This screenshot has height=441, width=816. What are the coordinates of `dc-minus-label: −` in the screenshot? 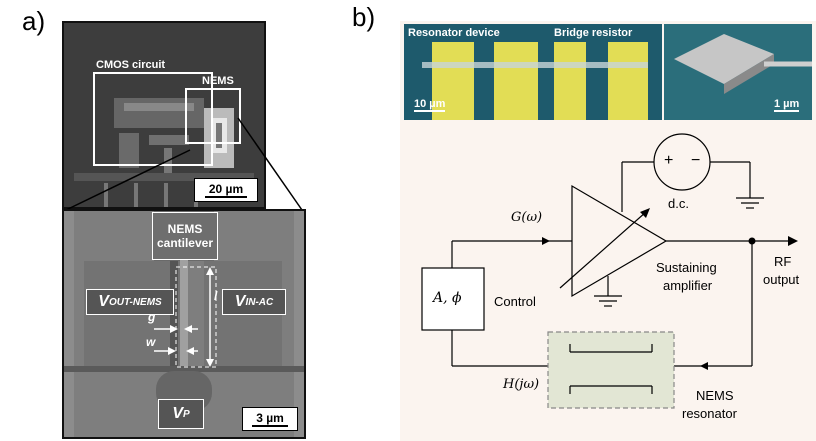 It's located at (696, 160).